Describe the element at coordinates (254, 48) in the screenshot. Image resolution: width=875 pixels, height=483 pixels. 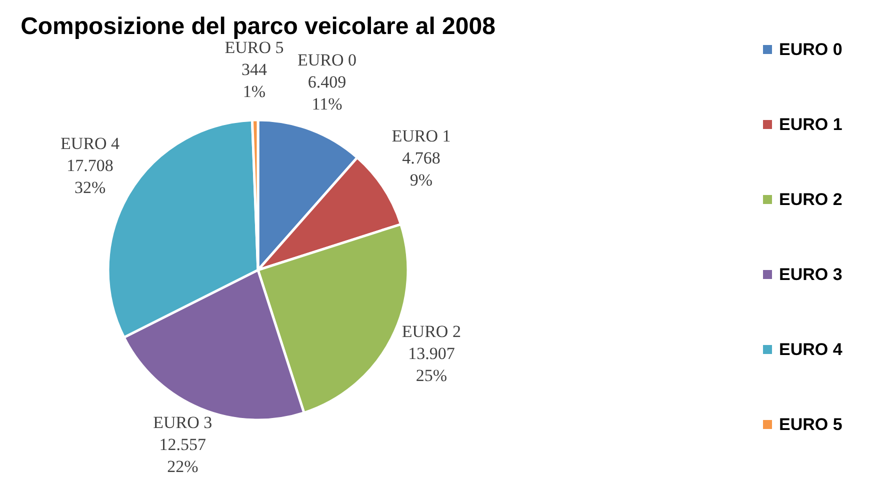
I see `slice-label: EURO 5` at that location.